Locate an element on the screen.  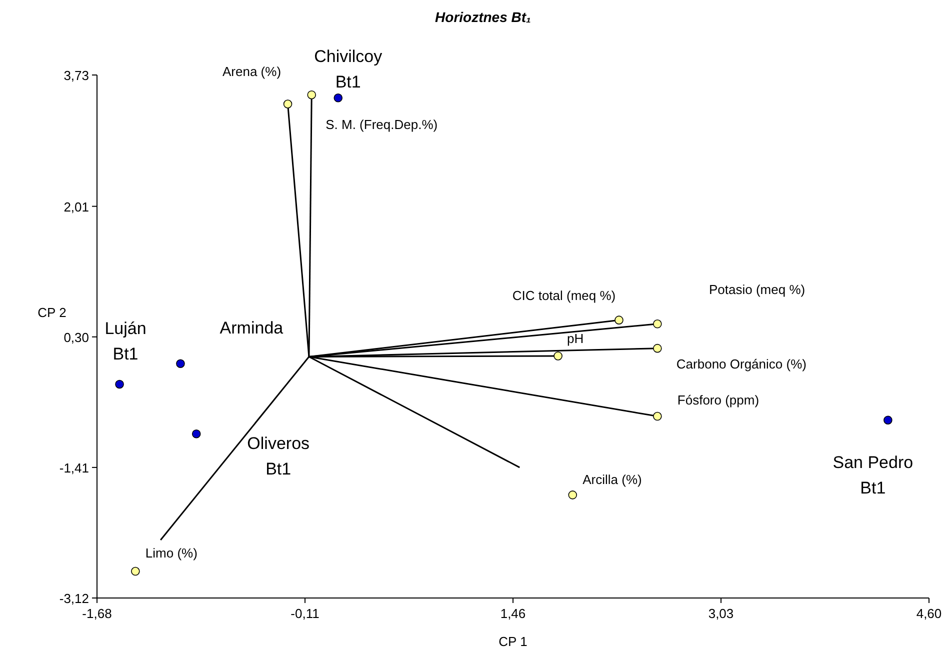
annotation: Arcilla (%) is located at coordinates (612, 479).